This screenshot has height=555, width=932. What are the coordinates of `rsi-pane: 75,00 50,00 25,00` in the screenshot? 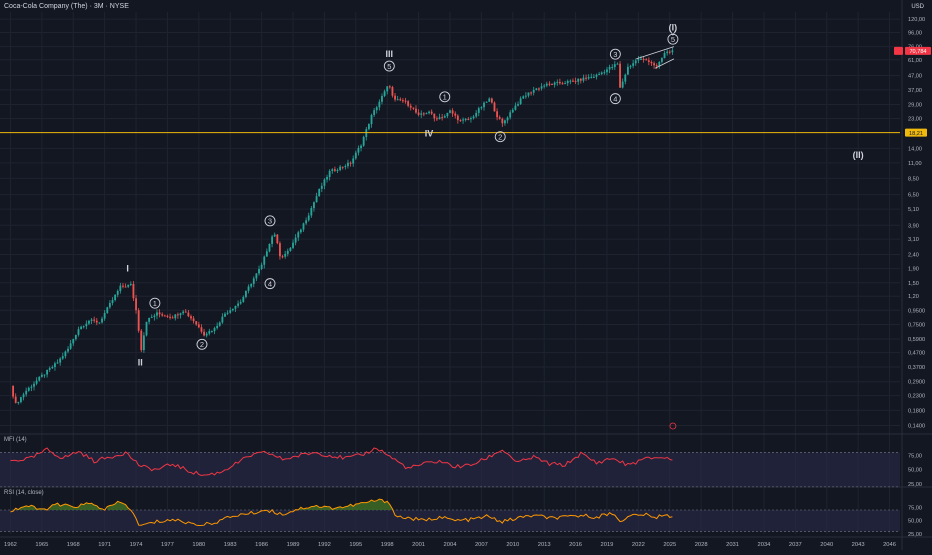 It's located at (461, 518).